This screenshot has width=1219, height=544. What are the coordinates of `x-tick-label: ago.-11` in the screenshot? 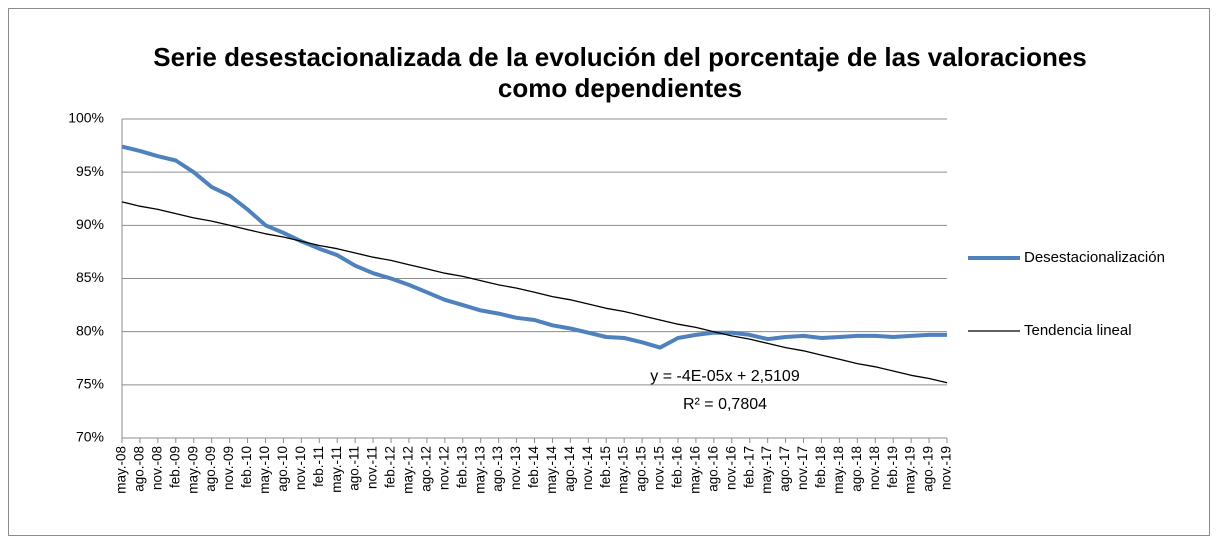 It's located at (354, 468).